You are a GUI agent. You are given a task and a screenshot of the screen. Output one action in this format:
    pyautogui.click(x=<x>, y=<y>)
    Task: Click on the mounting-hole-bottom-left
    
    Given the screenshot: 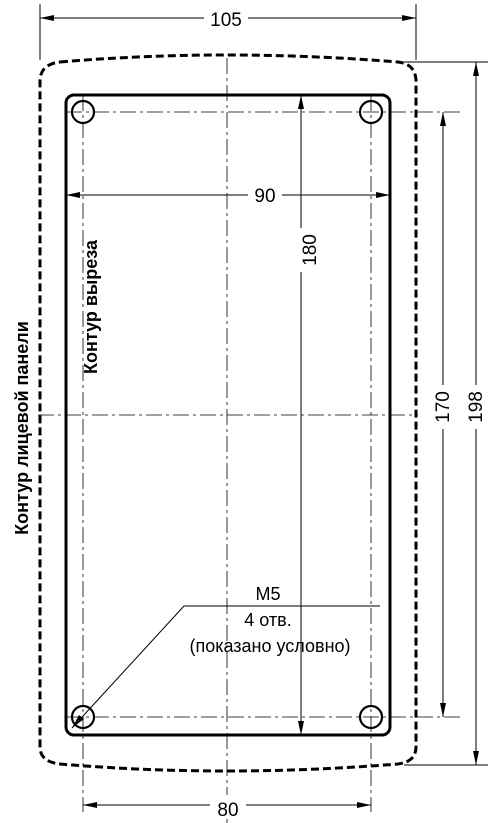 What is the action you would take?
    pyautogui.click(x=83, y=717)
    